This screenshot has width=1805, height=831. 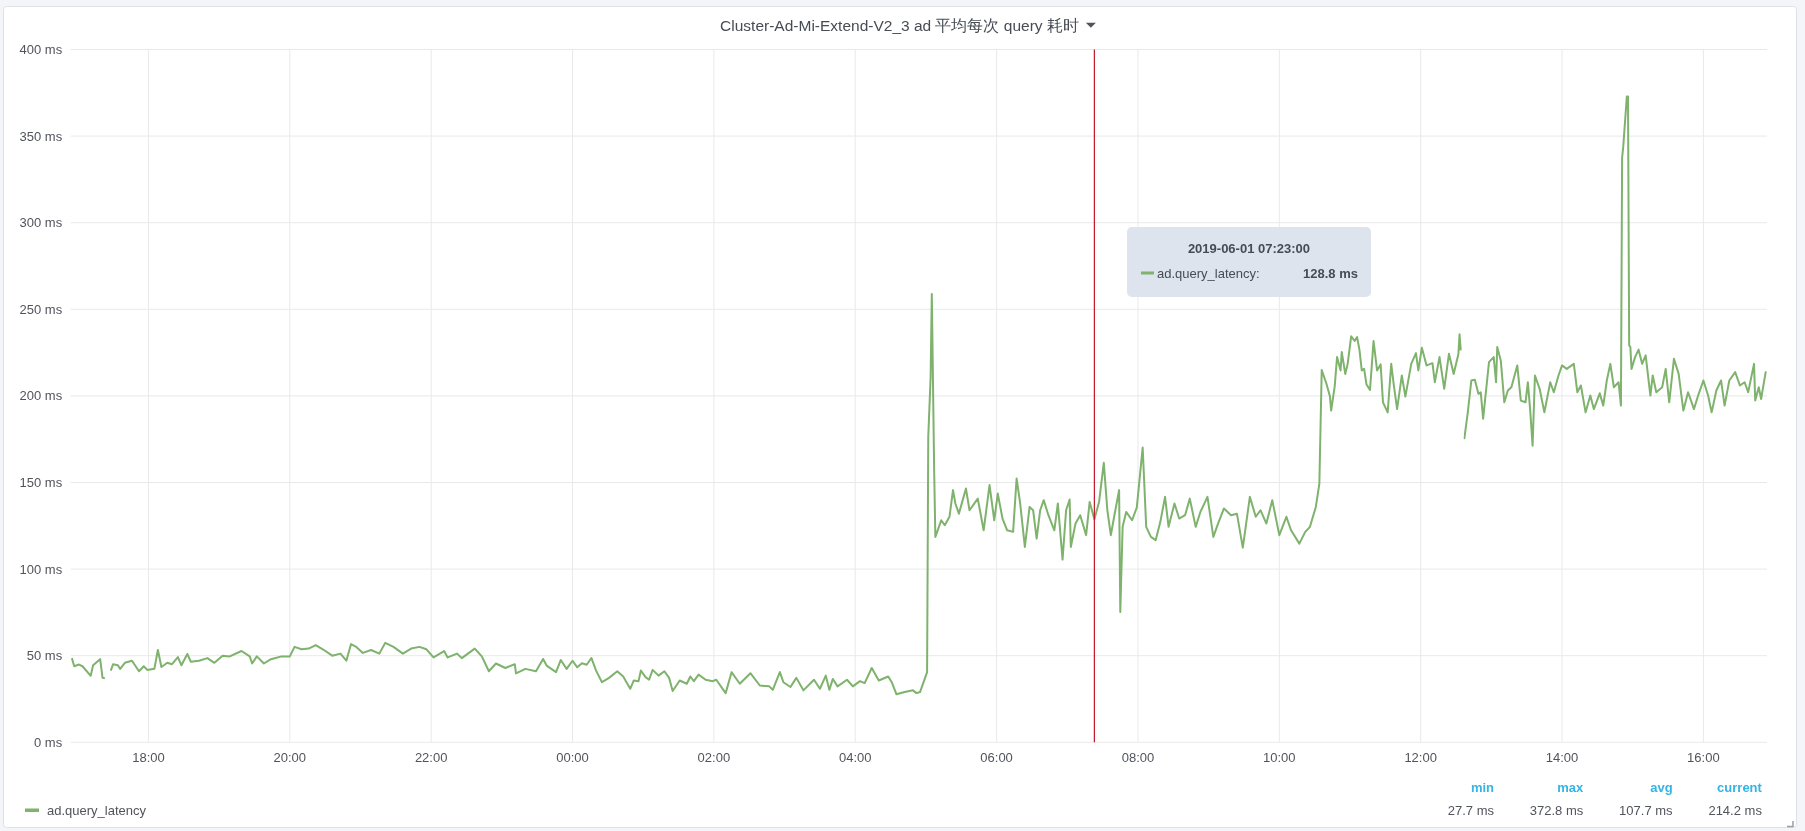 I want to click on y-tick-label: 250 ms, so click(x=41, y=309).